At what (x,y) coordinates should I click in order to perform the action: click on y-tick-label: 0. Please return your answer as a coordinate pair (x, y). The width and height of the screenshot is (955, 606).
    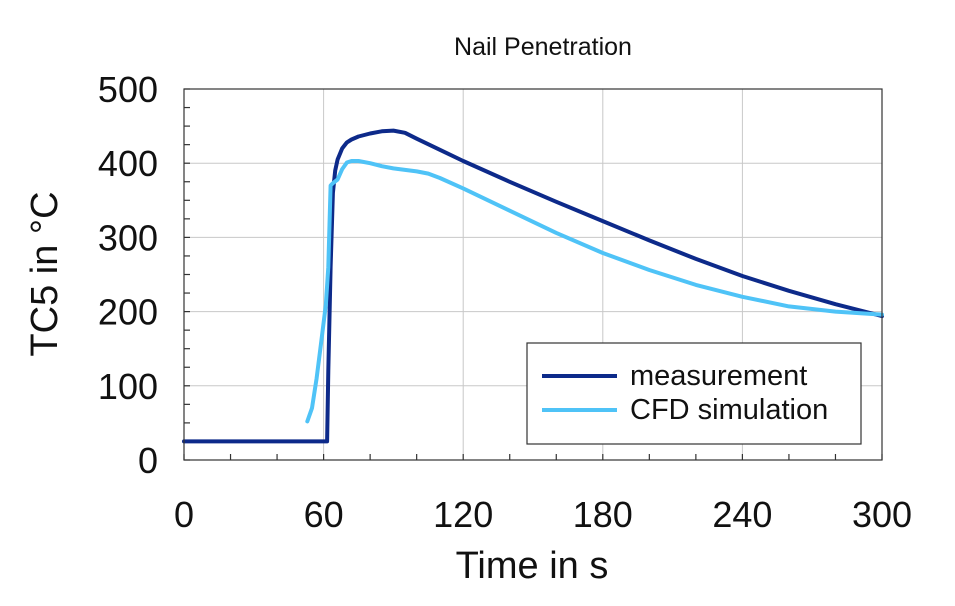
    Looking at the image, I should click on (148, 460).